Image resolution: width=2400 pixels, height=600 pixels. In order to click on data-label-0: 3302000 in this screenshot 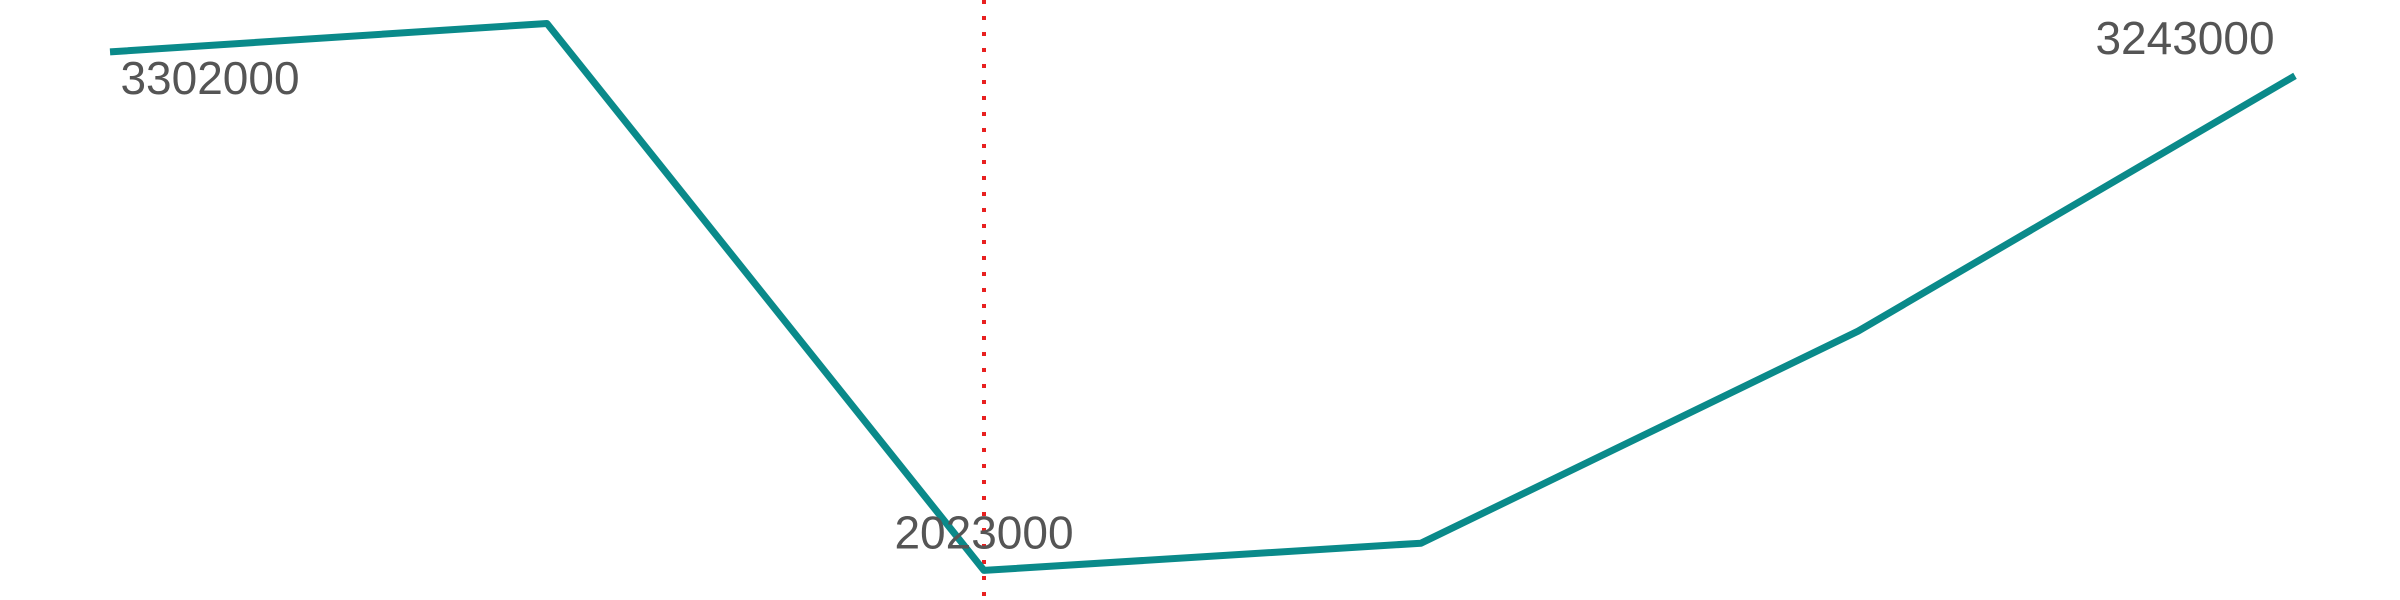, I will do `click(209, 78)`.